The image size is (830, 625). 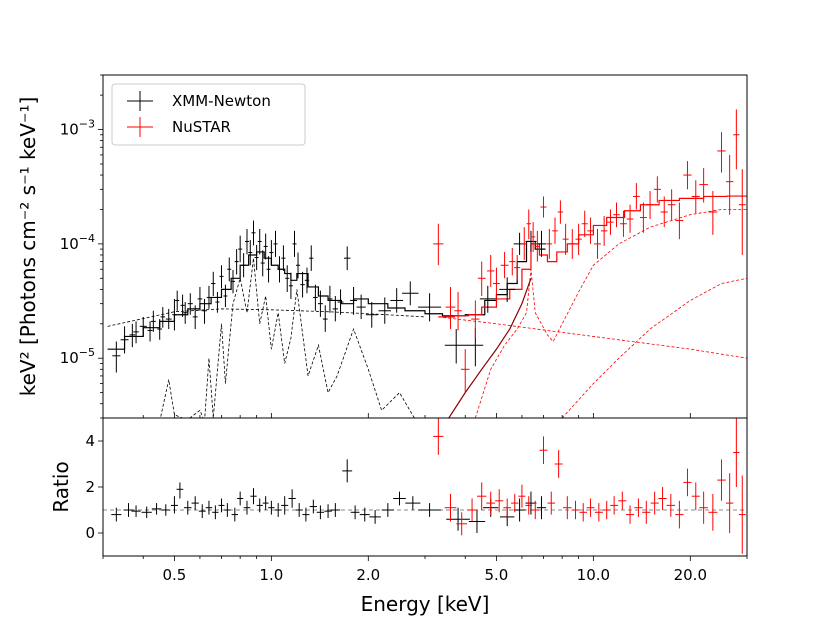 What do you see at coordinates (77, 128) in the screenshot?
I see `y-tick-label: 10⁻³` at bounding box center [77, 128].